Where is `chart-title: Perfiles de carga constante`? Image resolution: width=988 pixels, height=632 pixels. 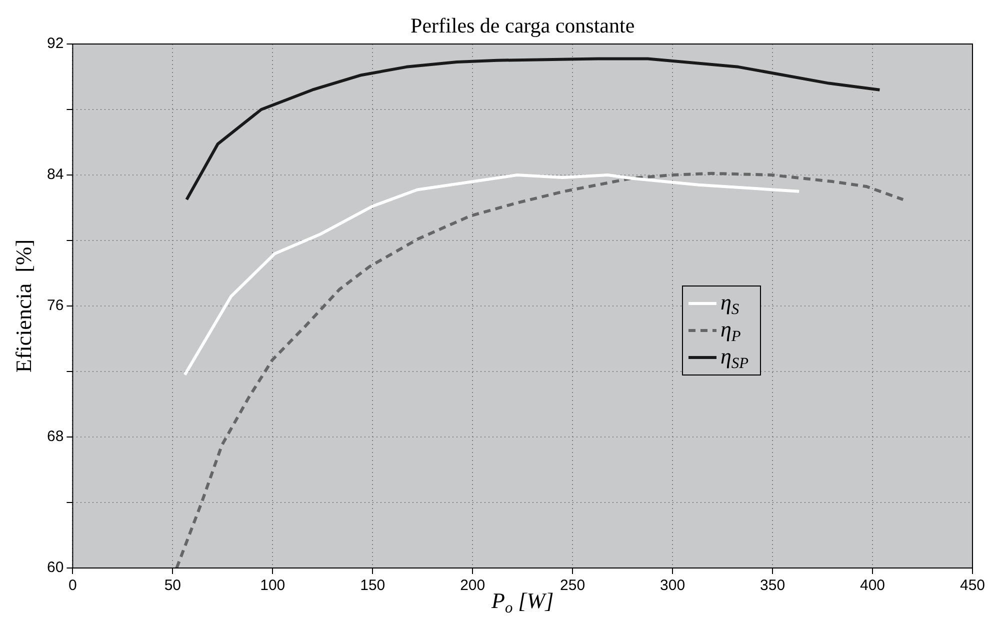
chart-title: Perfiles de carga constante is located at coordinates (522, 26).